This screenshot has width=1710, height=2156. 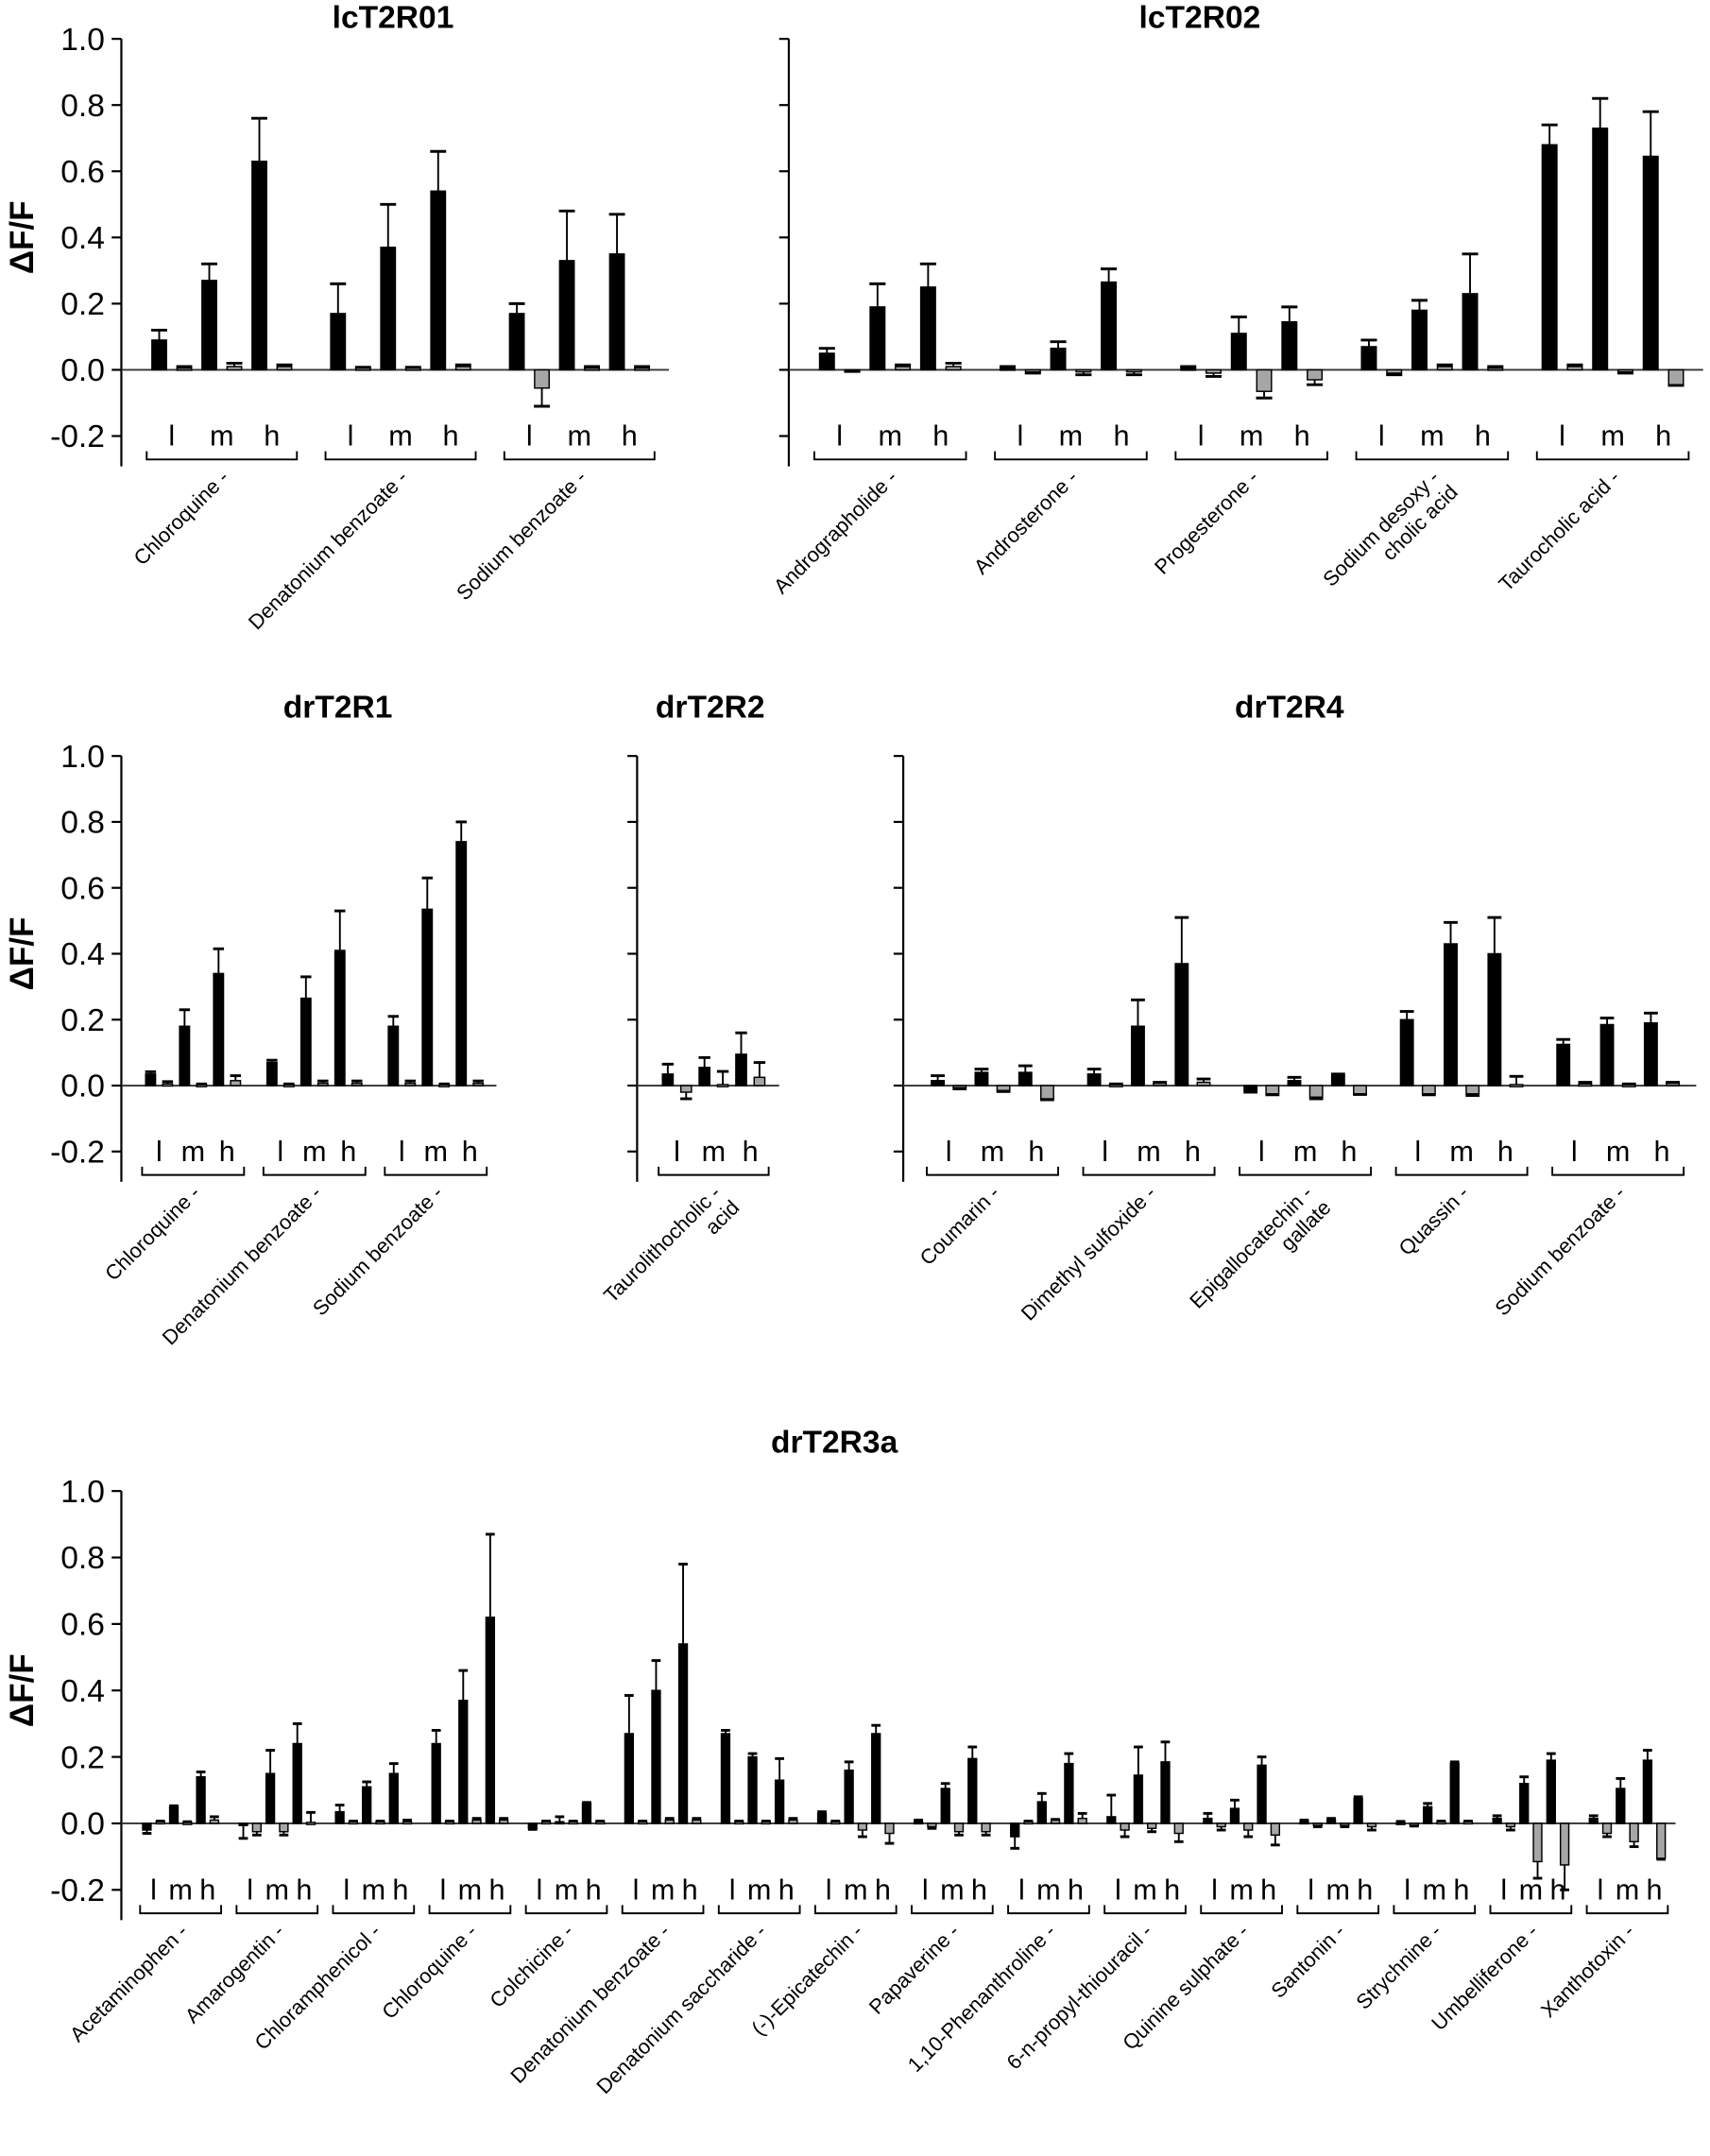 I want to click on category-label: Santonin -, so click(x=1308, y=1960).